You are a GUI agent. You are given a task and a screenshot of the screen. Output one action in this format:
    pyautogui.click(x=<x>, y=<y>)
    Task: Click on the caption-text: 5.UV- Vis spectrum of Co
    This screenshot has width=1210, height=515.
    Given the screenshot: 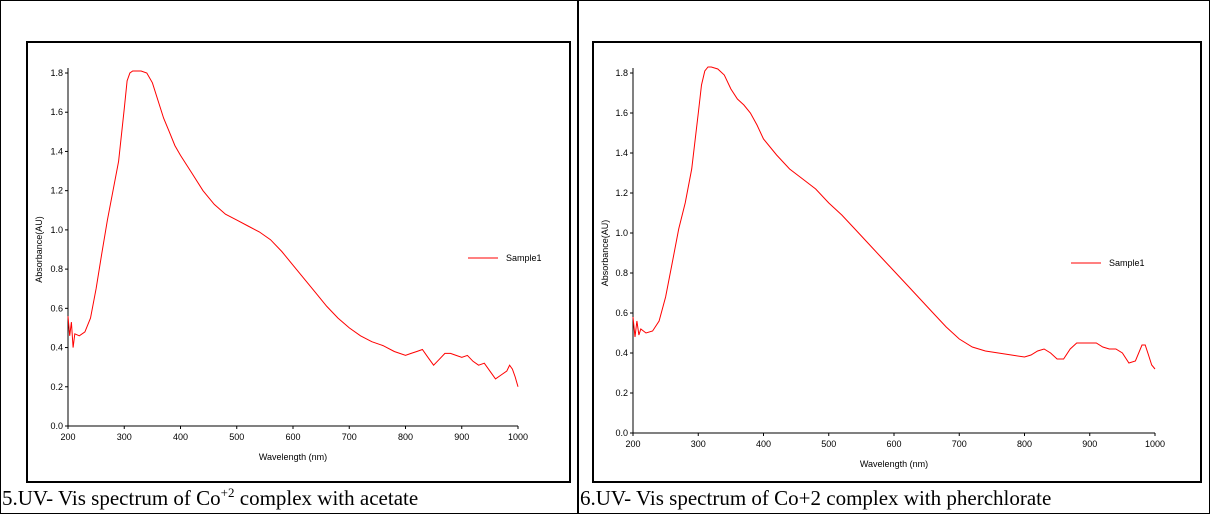 What is the action you would take?
    pyautogui.click(x=111, y=498)
    